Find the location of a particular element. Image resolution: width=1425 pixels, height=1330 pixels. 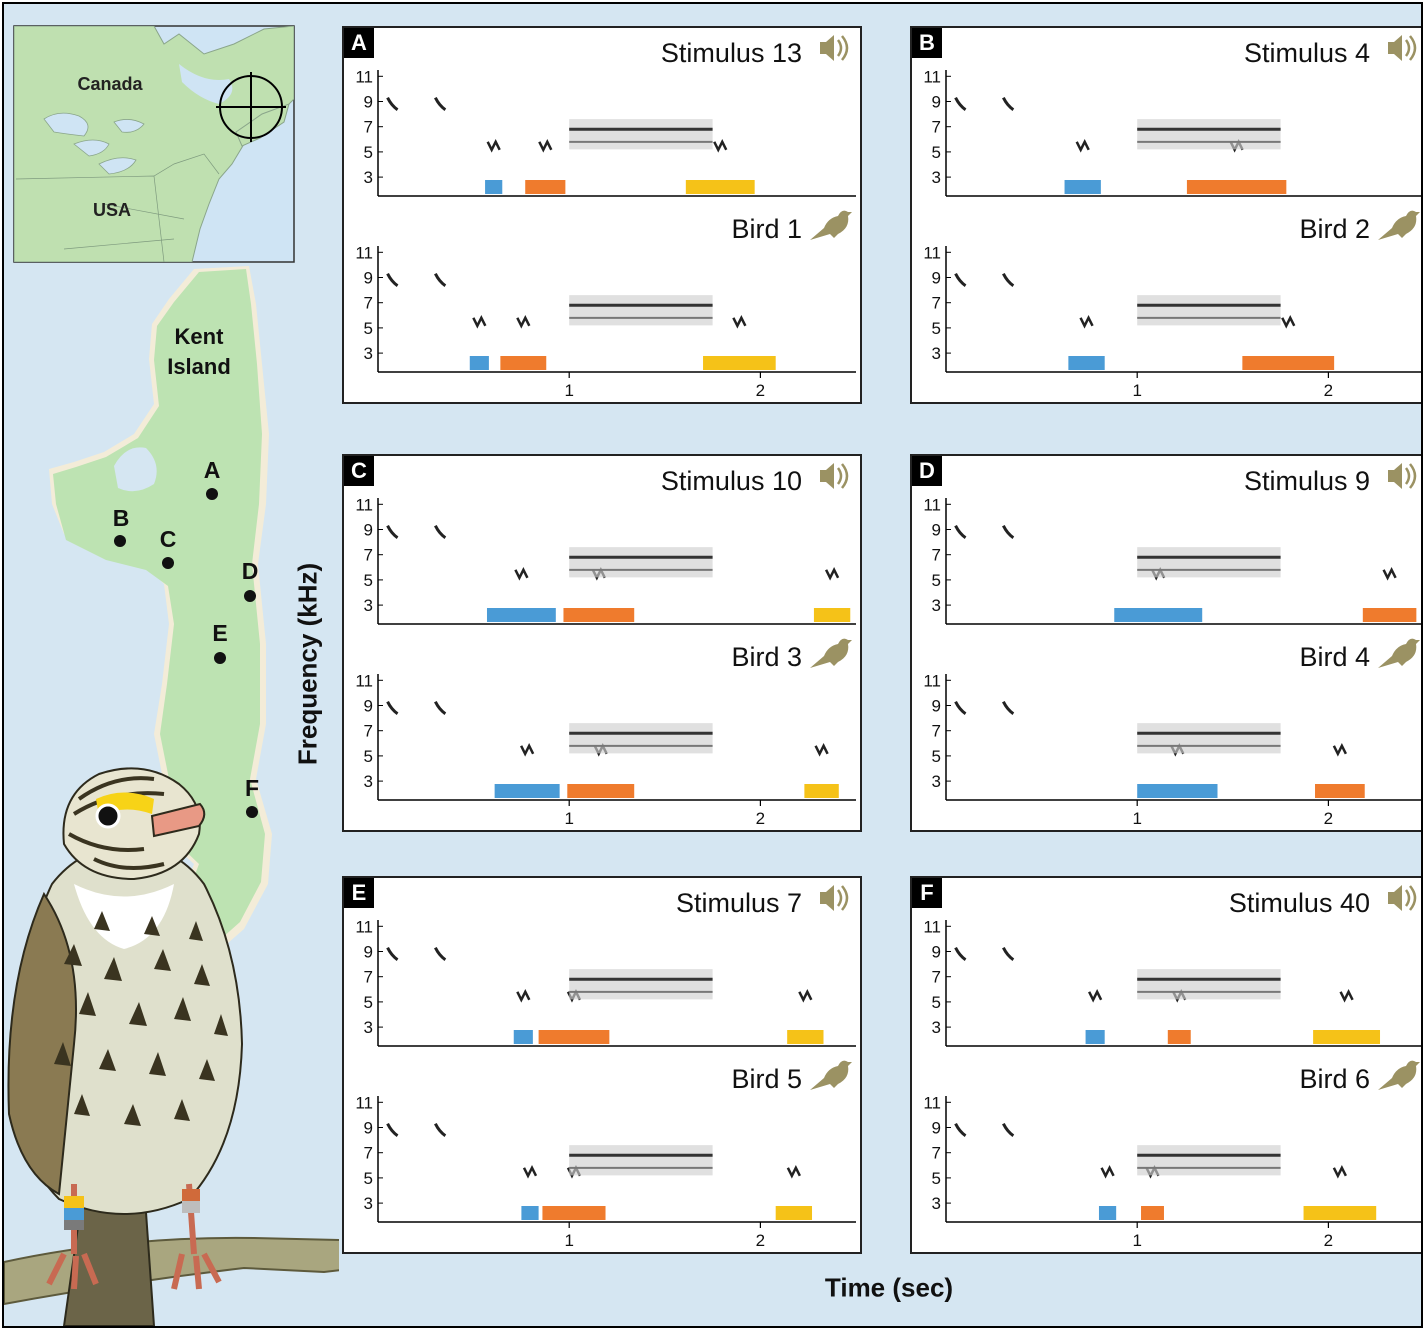

site-label: D is located at coordinates (250, 571).